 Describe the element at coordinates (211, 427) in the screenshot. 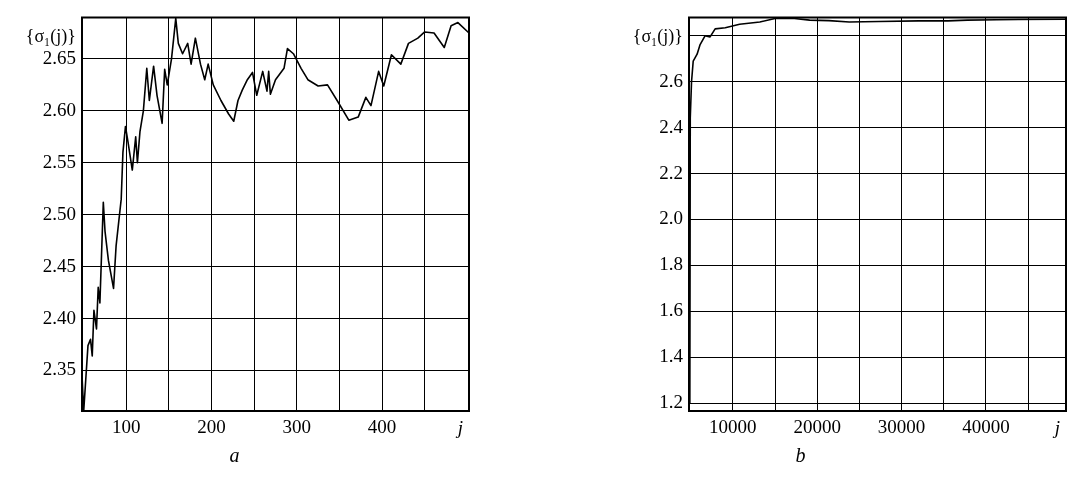

I see `x-tick-label: 200` at that location.